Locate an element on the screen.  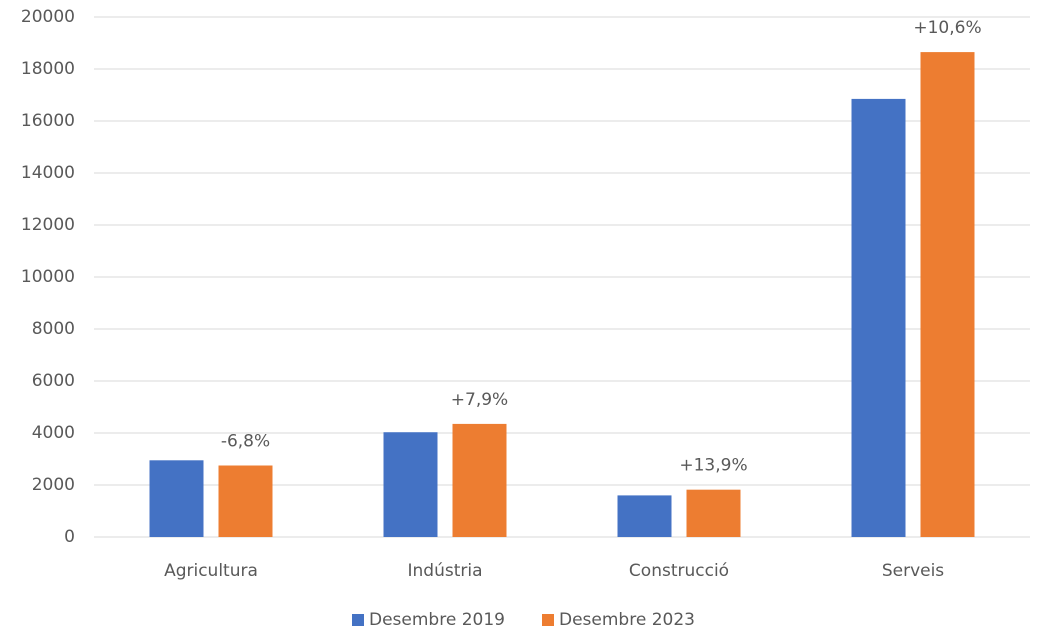
annotation: +13,9% is located at coordinates (713, 466).